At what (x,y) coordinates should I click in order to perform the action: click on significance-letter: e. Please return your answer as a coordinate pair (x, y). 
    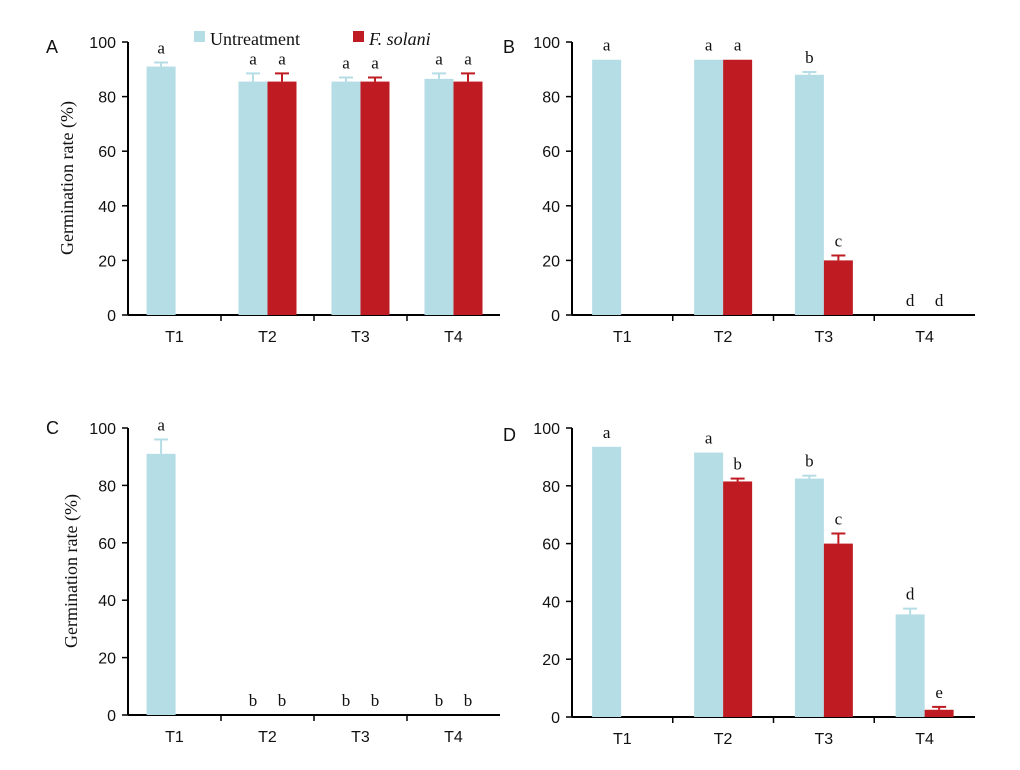
    Looking at the image, I should click on (939, 692).